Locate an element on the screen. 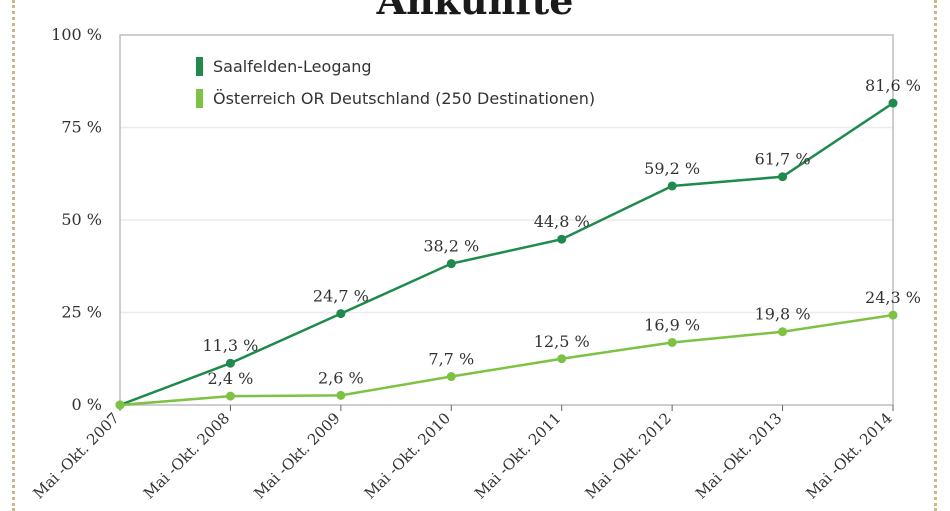 This screenshot has height=511, width=950. data-label: 19,8 % is located at coordinates (783, 314).